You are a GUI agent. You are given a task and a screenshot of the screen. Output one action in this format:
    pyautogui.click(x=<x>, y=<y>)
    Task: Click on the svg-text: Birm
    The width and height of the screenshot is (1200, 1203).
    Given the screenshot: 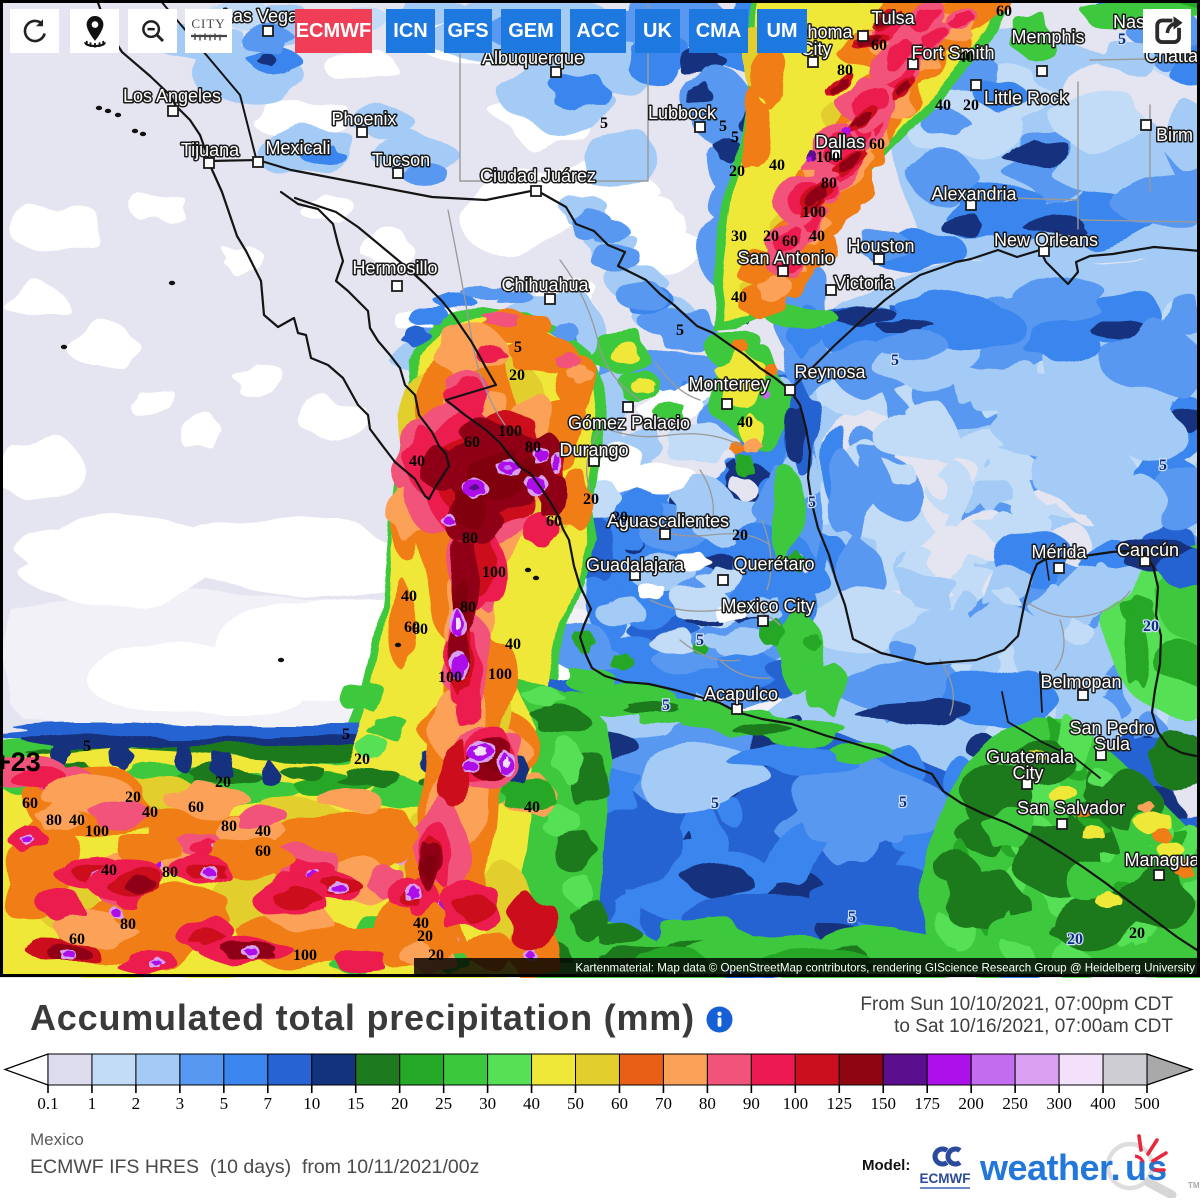 What is the action you would take?
    pyautogui.click(x=1174, y=135)
    